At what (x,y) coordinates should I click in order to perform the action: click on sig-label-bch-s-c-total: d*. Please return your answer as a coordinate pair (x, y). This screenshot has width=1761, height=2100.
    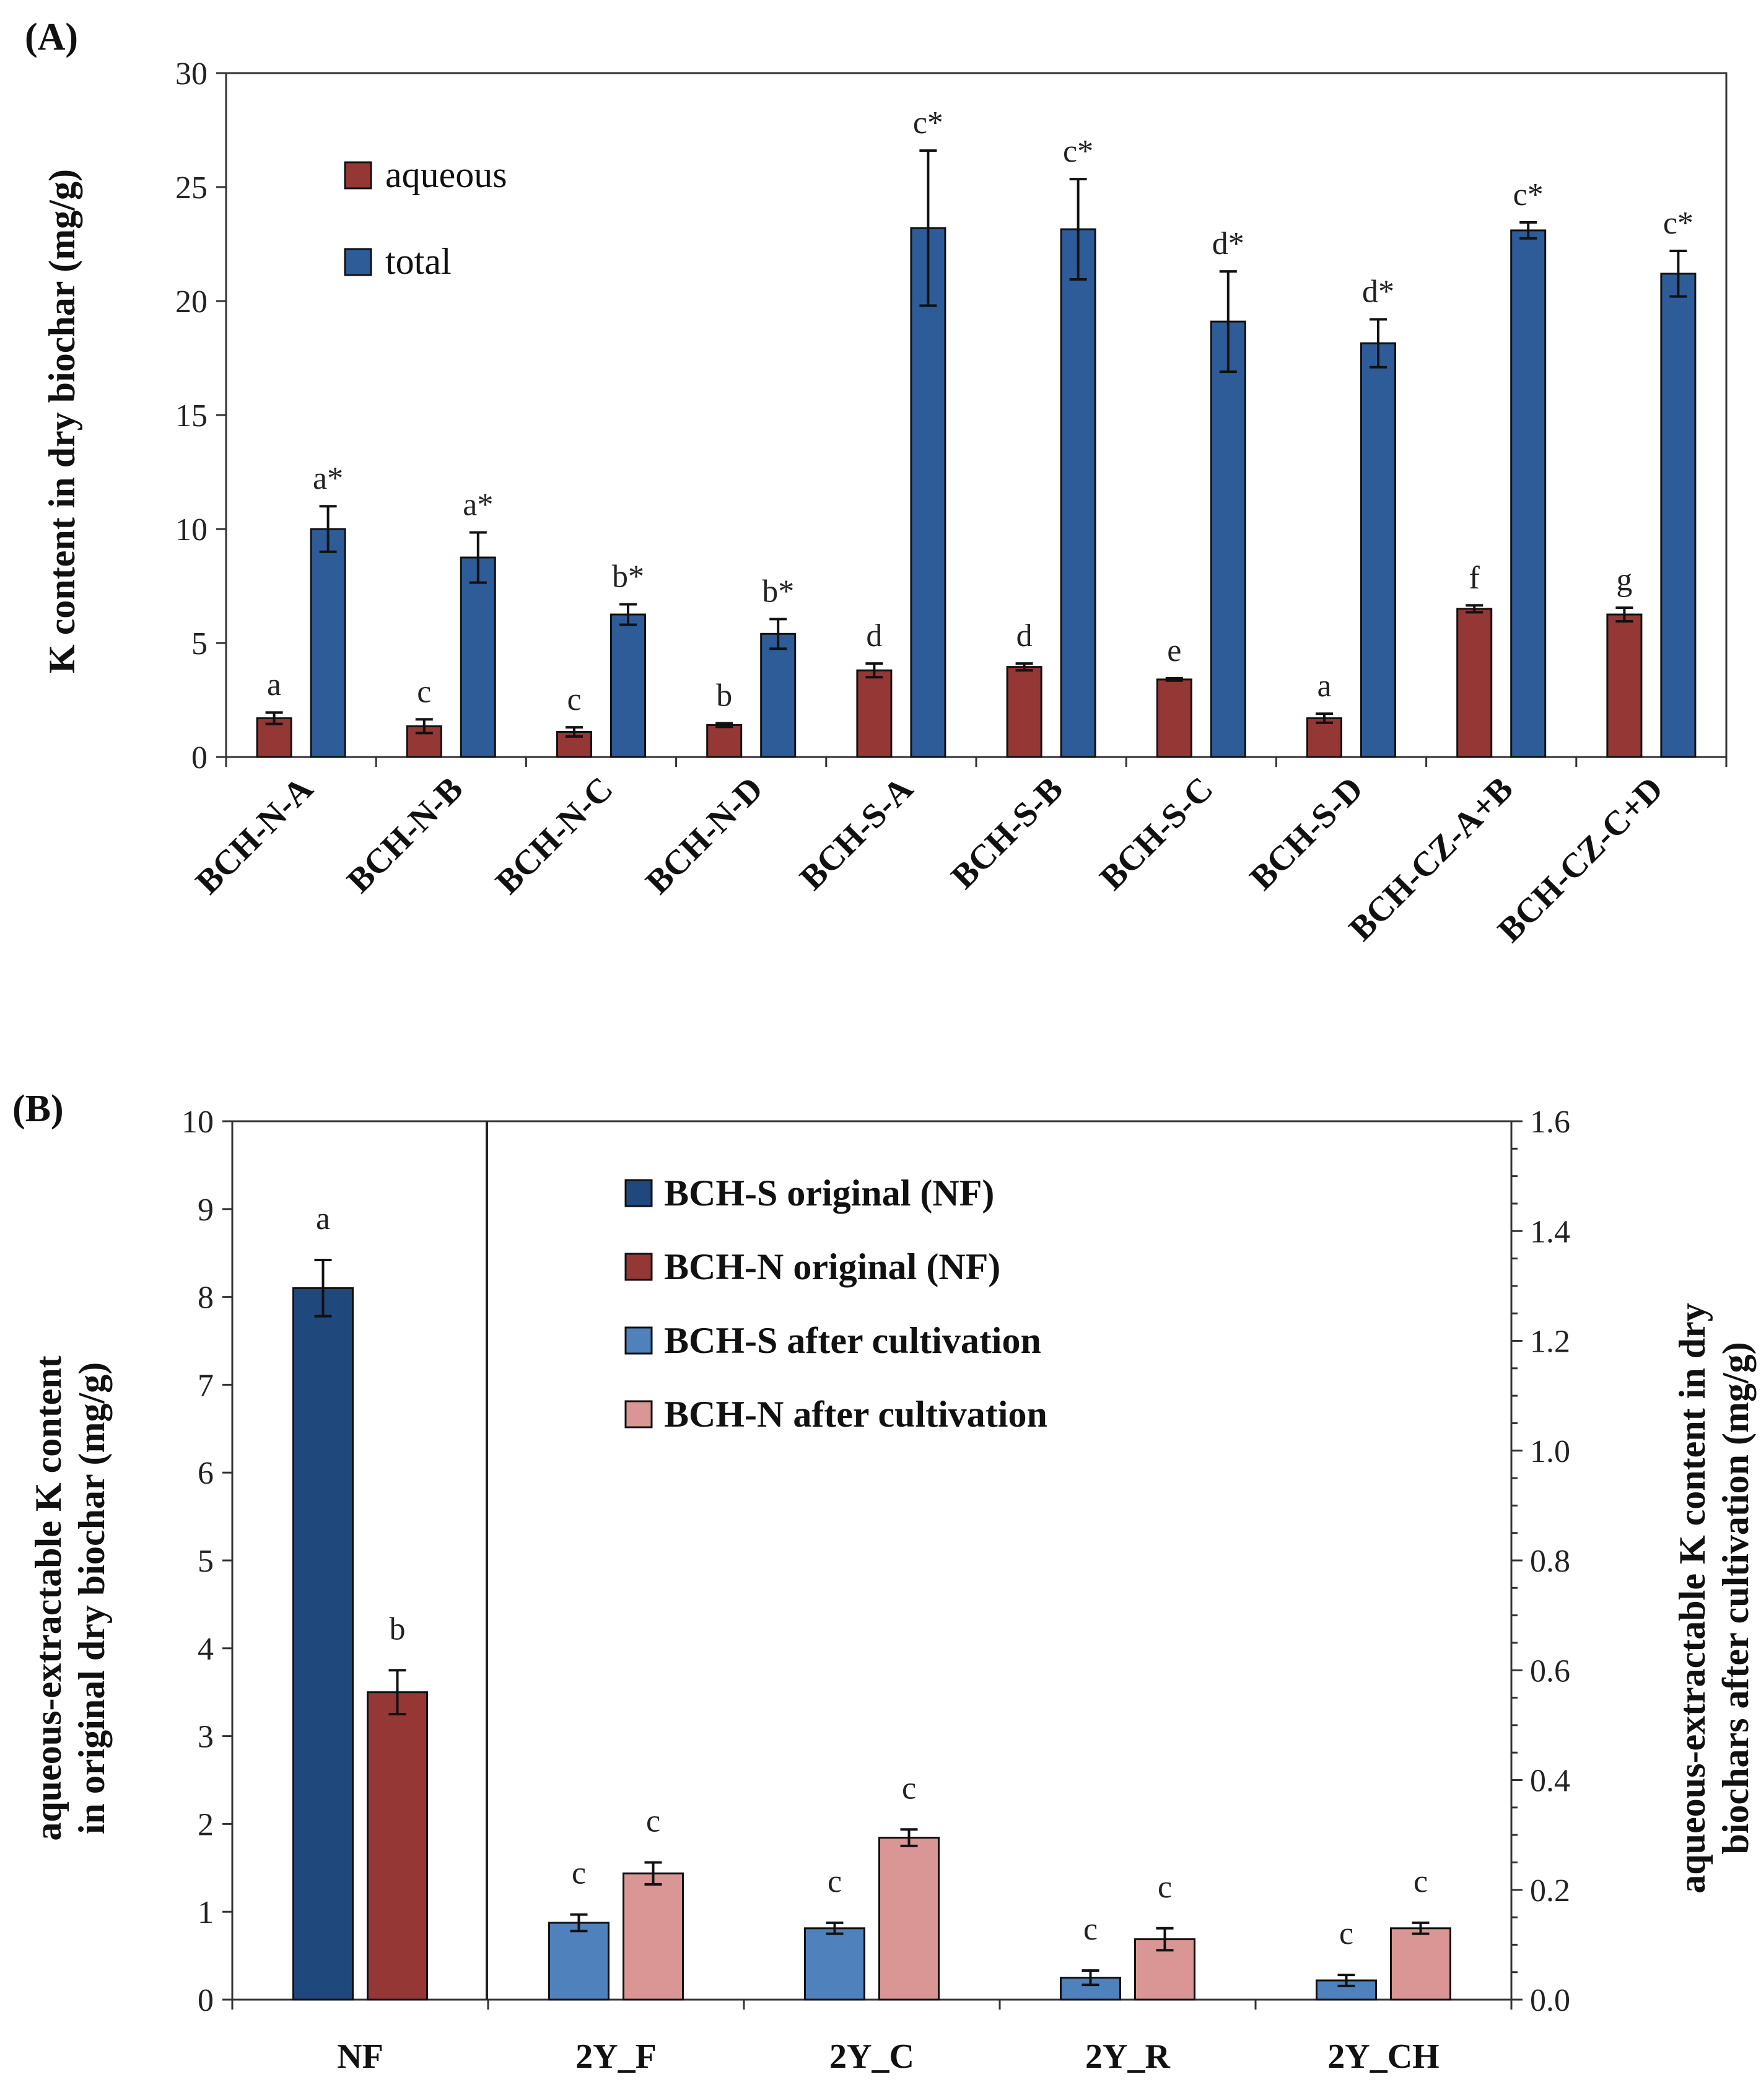
    Looking at the image, I should click on (1228, 243).